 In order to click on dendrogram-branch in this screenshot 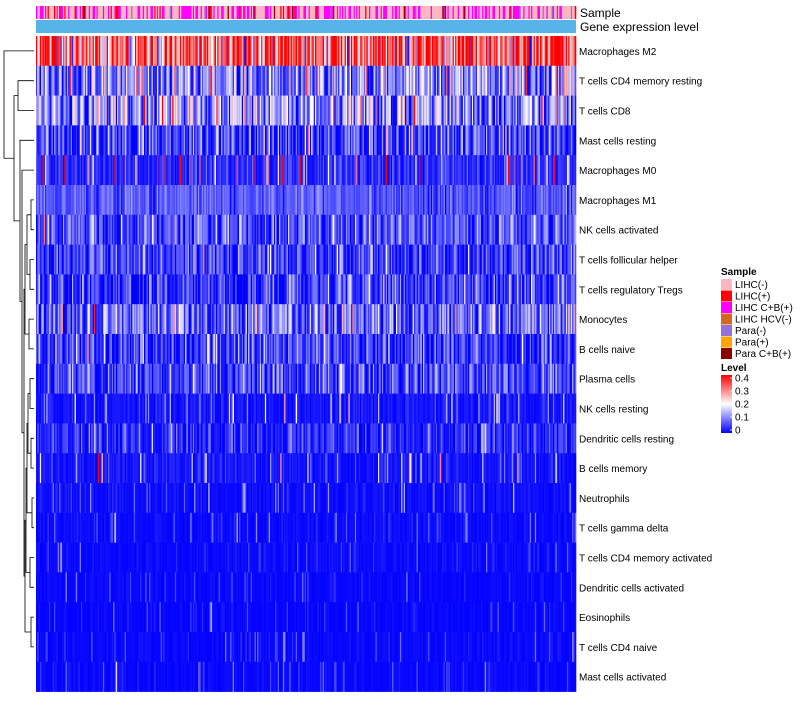, I will do `click(31, 572)`.